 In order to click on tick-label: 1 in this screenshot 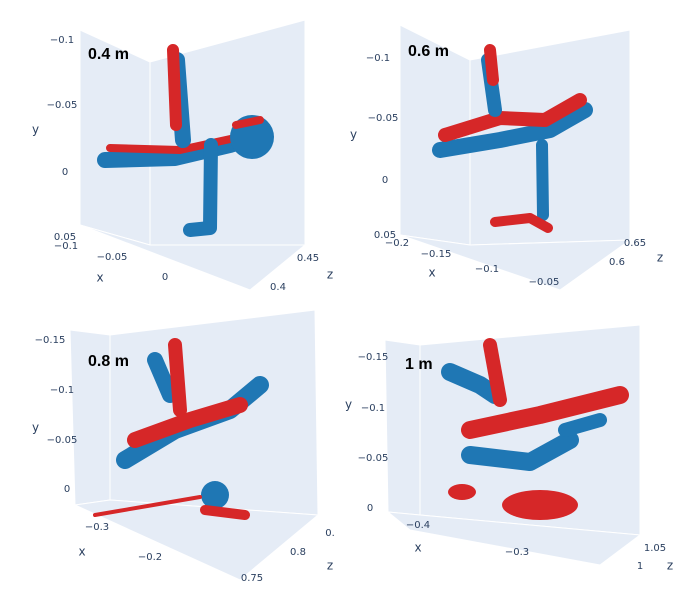, I will do `click(640, 566)`.